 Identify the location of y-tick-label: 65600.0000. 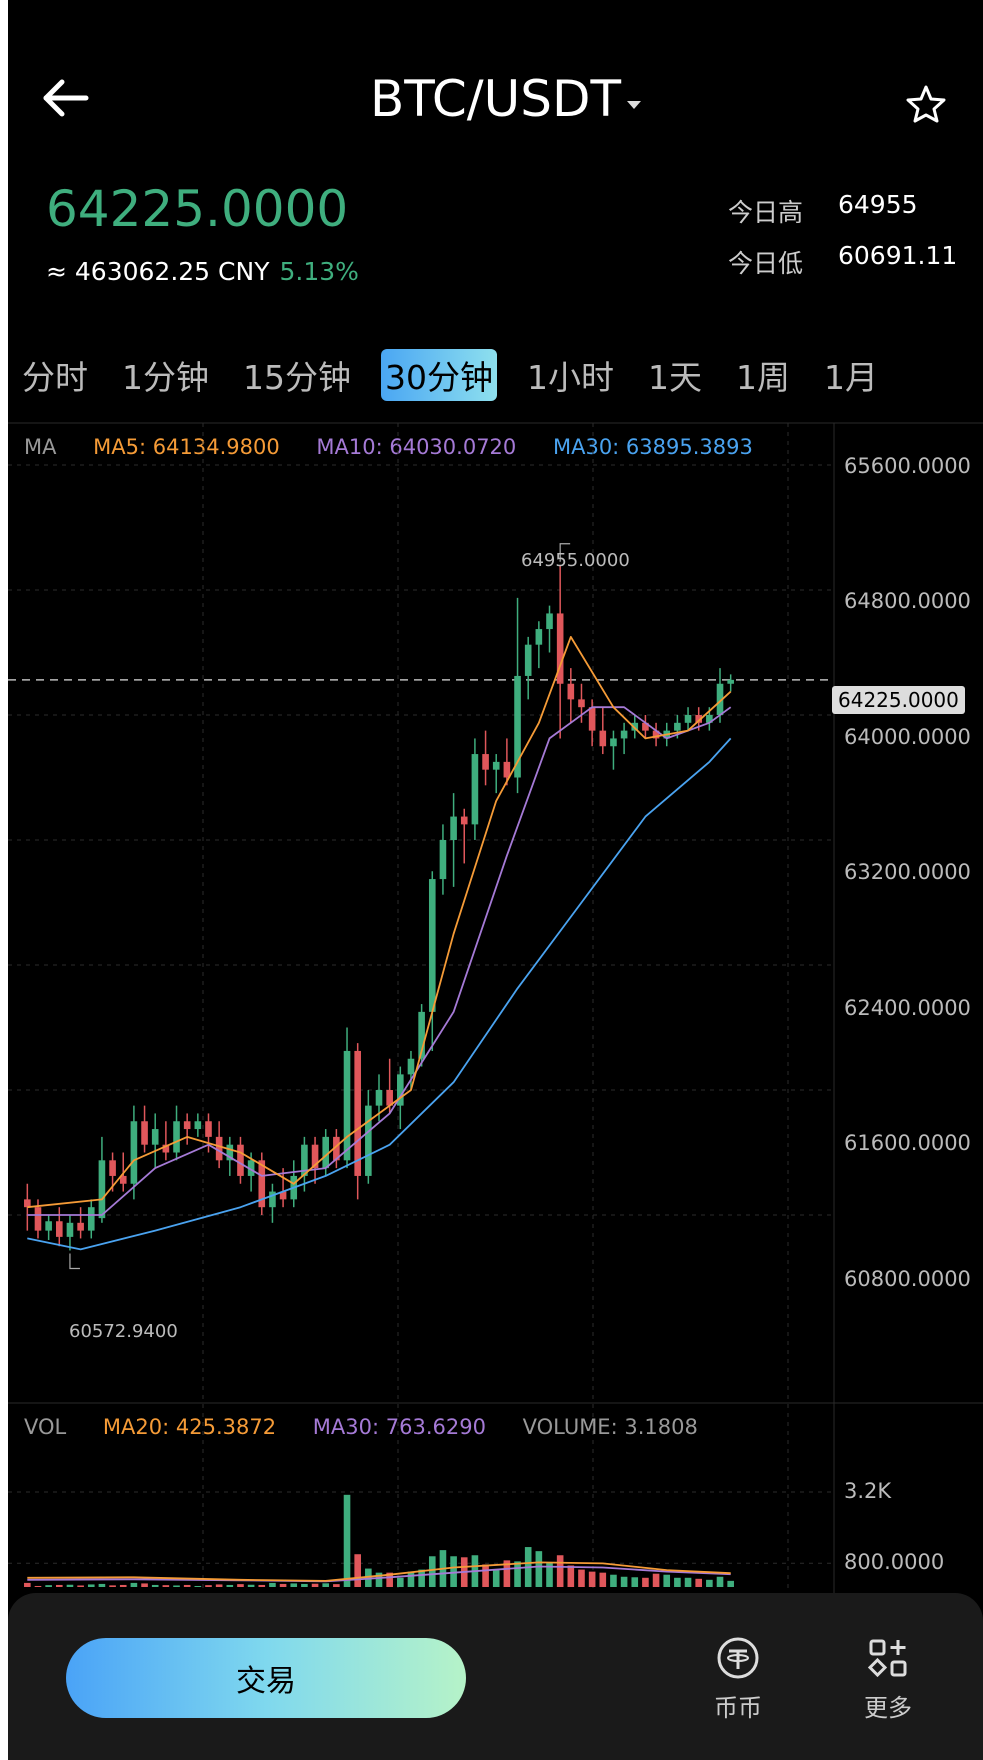
(907, 466).